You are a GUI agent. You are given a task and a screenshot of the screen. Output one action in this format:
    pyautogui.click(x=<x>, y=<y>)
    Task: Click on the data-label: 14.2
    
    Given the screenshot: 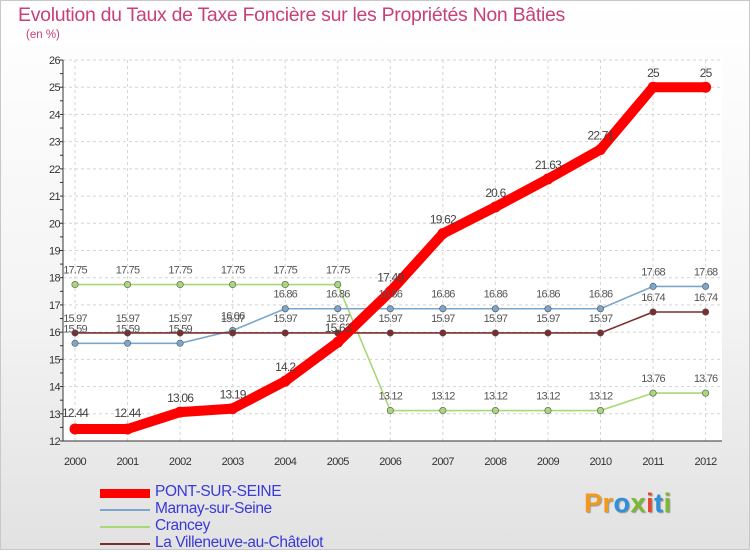 What is the action you would take?
    pyautogui.click(x=285, y=367)
    